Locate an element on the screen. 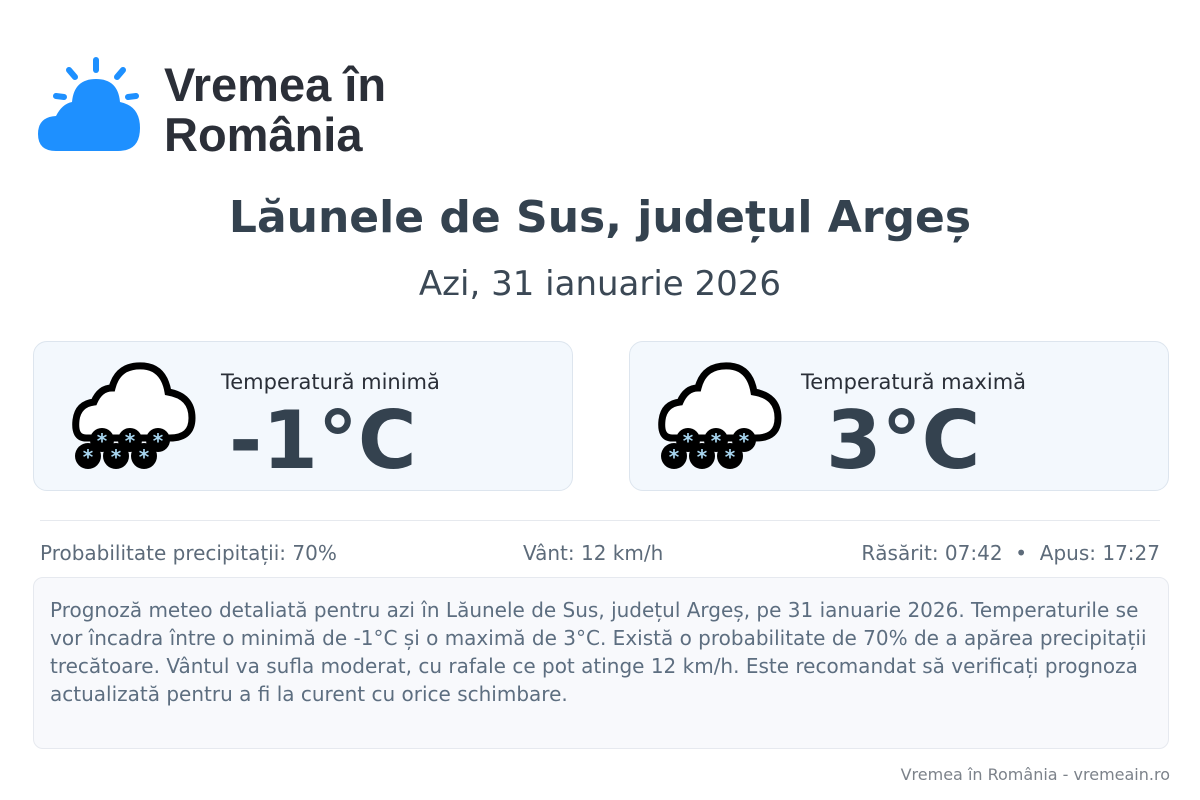 This screenshot has height=800, width=1200. max-temp-value: 3°C is located at coordinates (903, 440).